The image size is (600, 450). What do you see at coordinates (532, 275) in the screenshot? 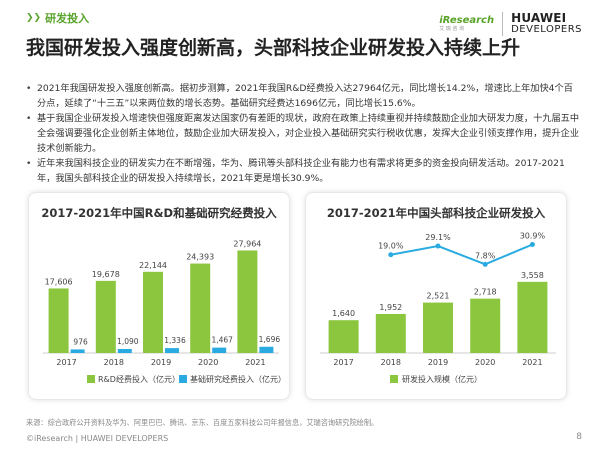
I see `rd-investment-bar-label: 3,558` at bounding box center [532, 275].